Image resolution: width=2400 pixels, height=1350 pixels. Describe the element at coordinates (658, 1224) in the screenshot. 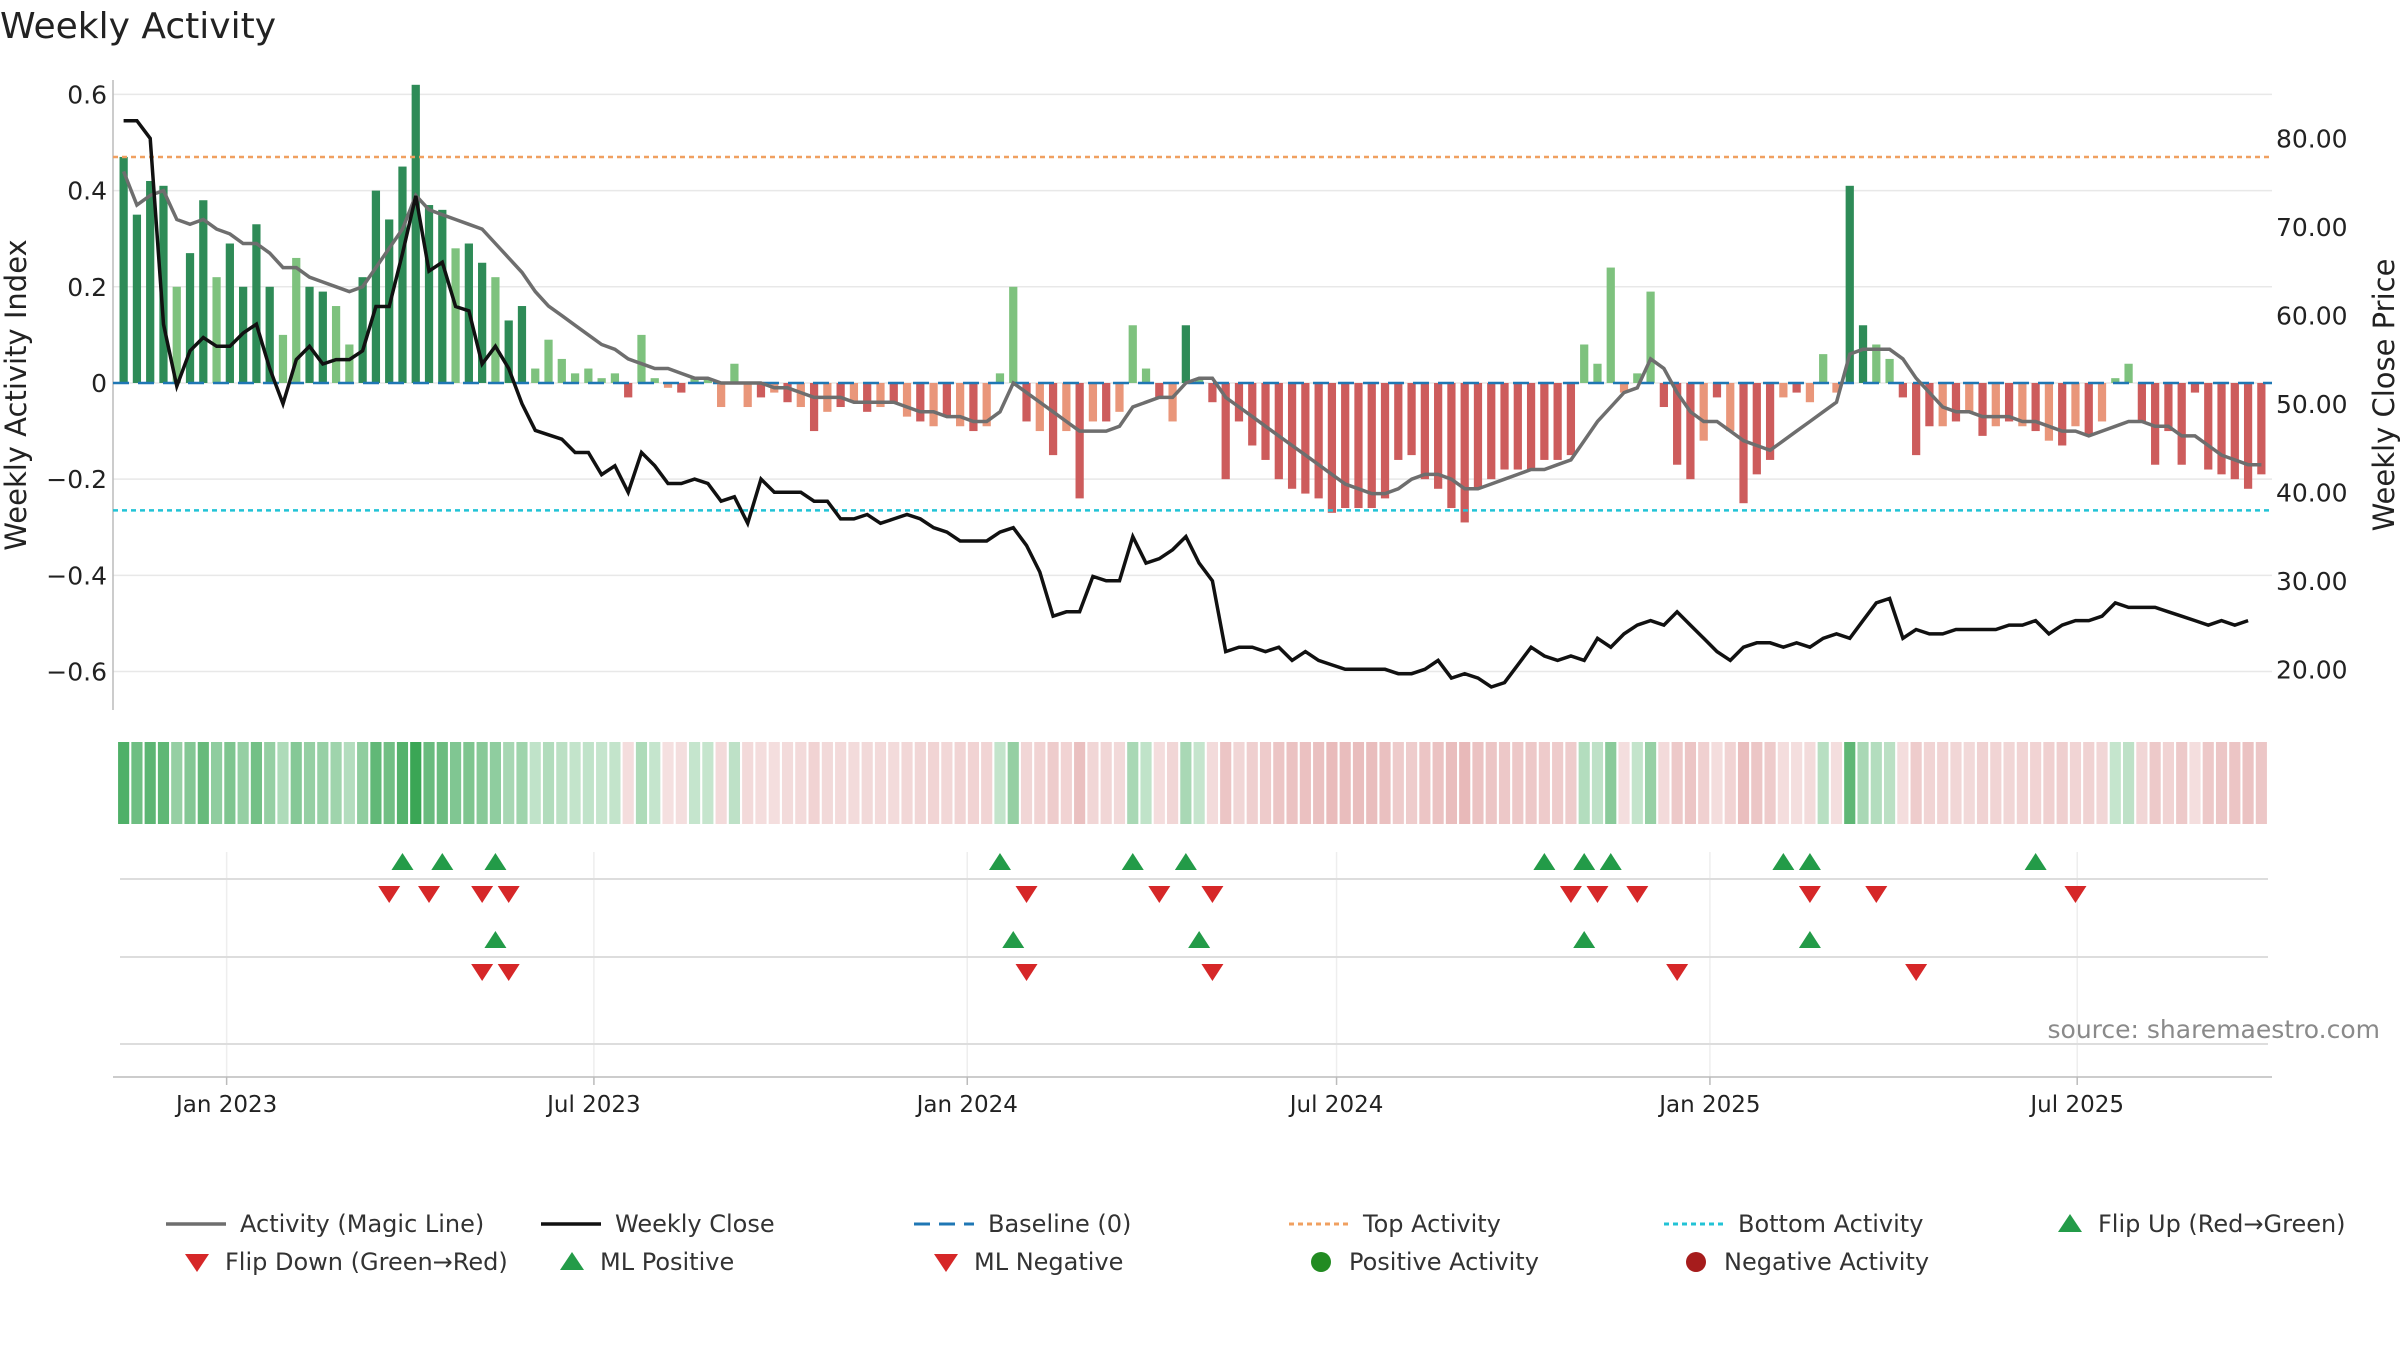

I see `legend-weekly-close: Weekly Close` at that location.